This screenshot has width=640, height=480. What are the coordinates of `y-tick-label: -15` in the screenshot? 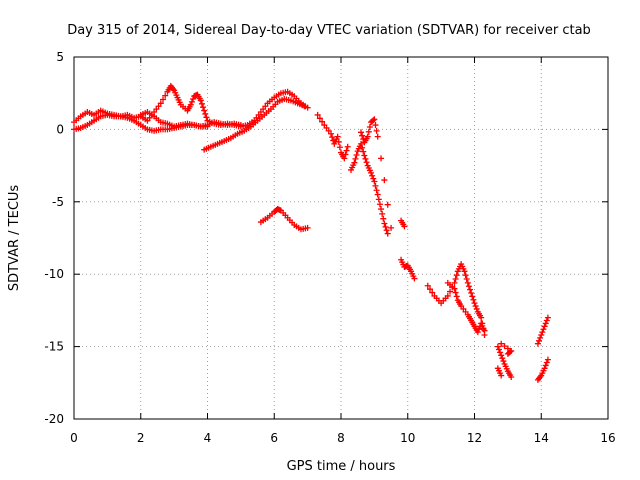 It's located at (54, 347).